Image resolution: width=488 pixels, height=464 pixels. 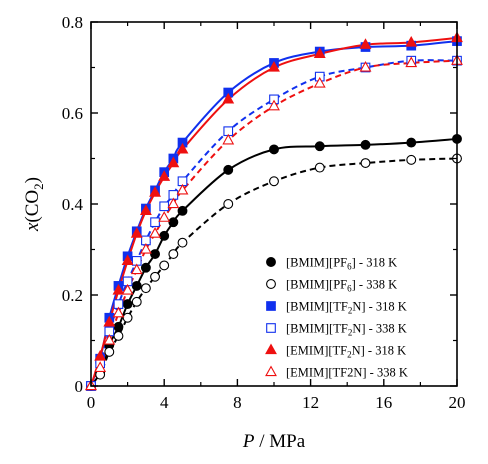 I want to click on legend-label: [BMIM][TF2N] - 318 K, so click(x=346, y=308).